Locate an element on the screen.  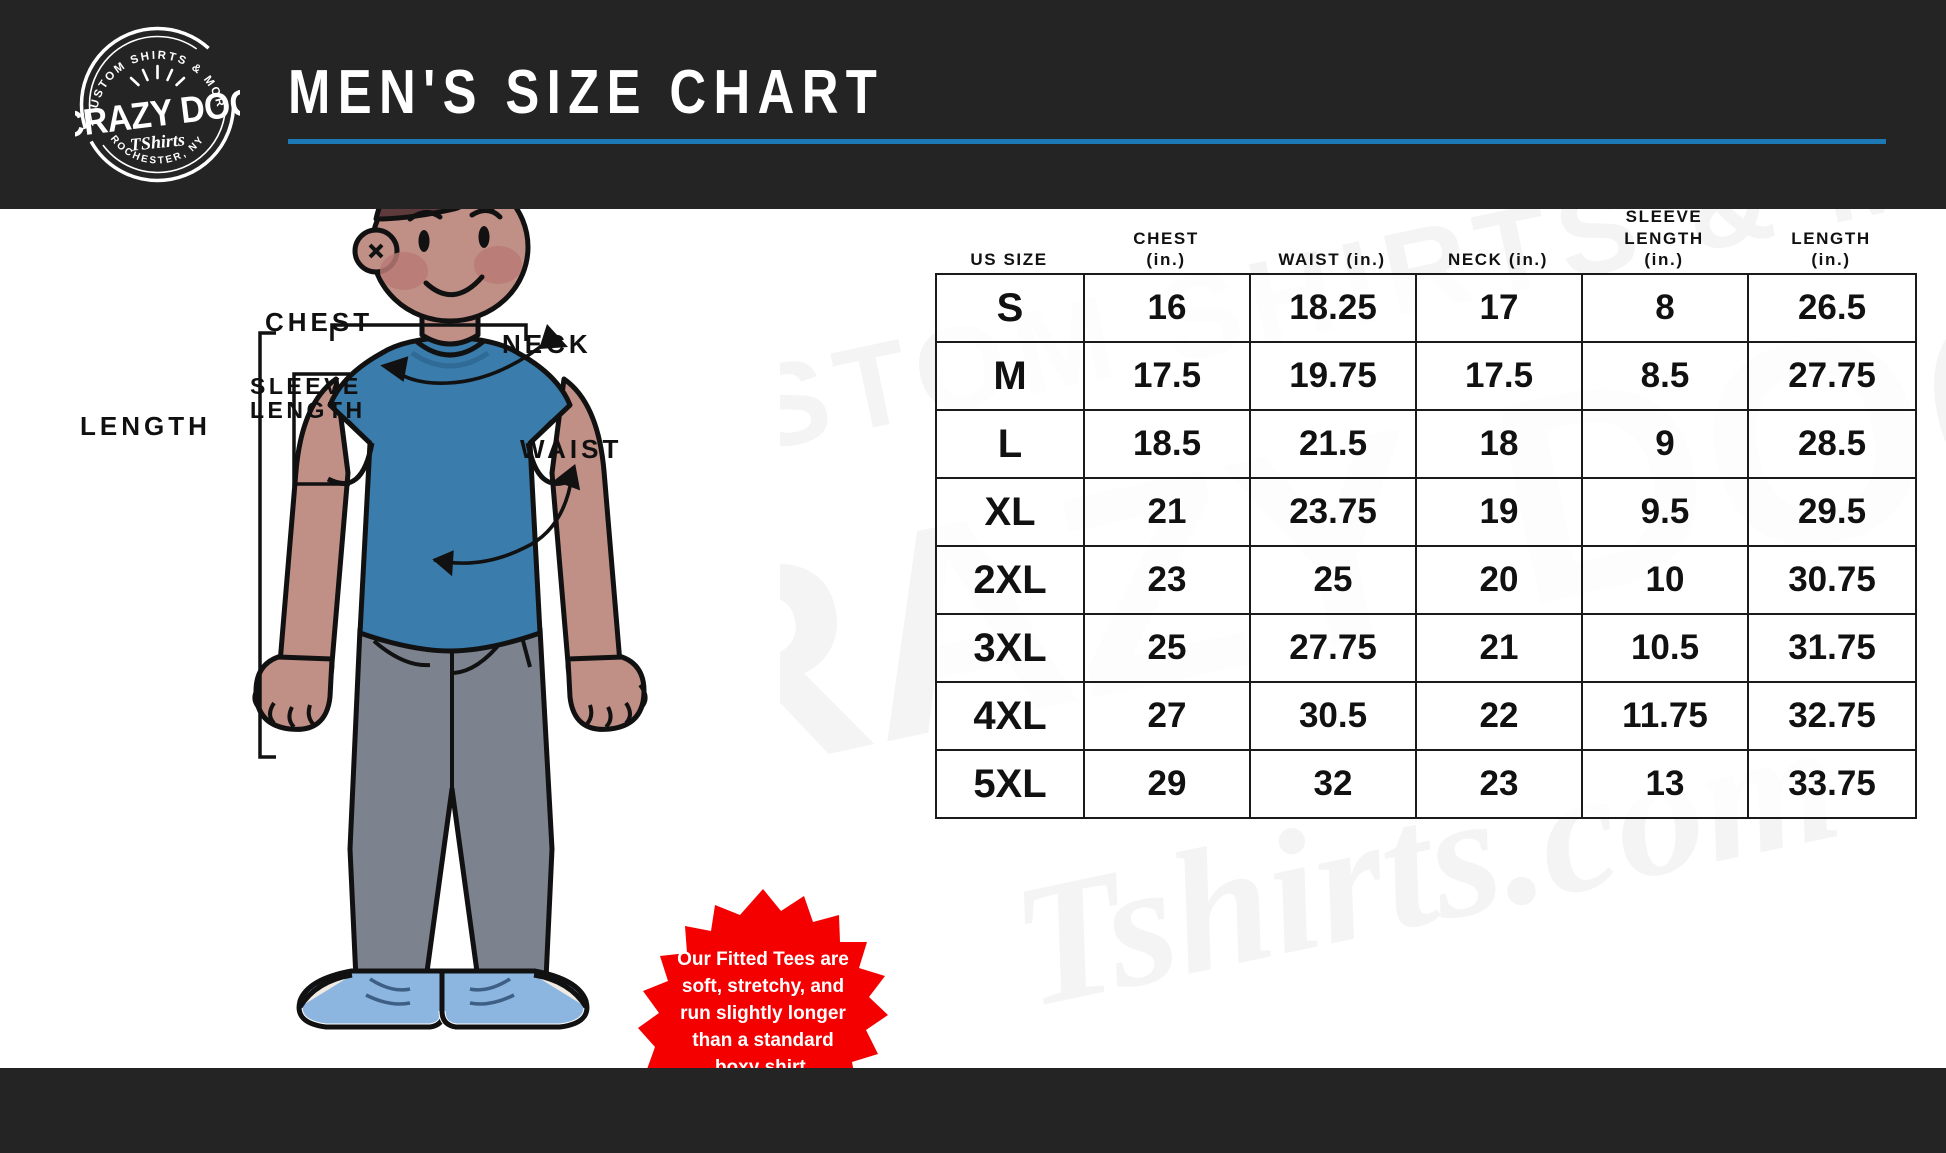
cell-waist: 23.75 is located at coordinates (1333, 512).